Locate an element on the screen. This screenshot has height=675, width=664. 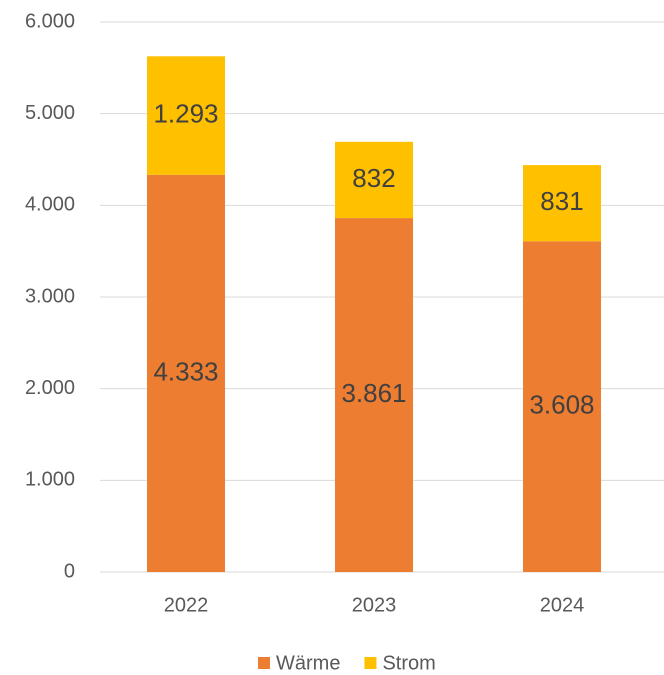
y-tick-label: 6.000 is located at coordinates (50, 21).